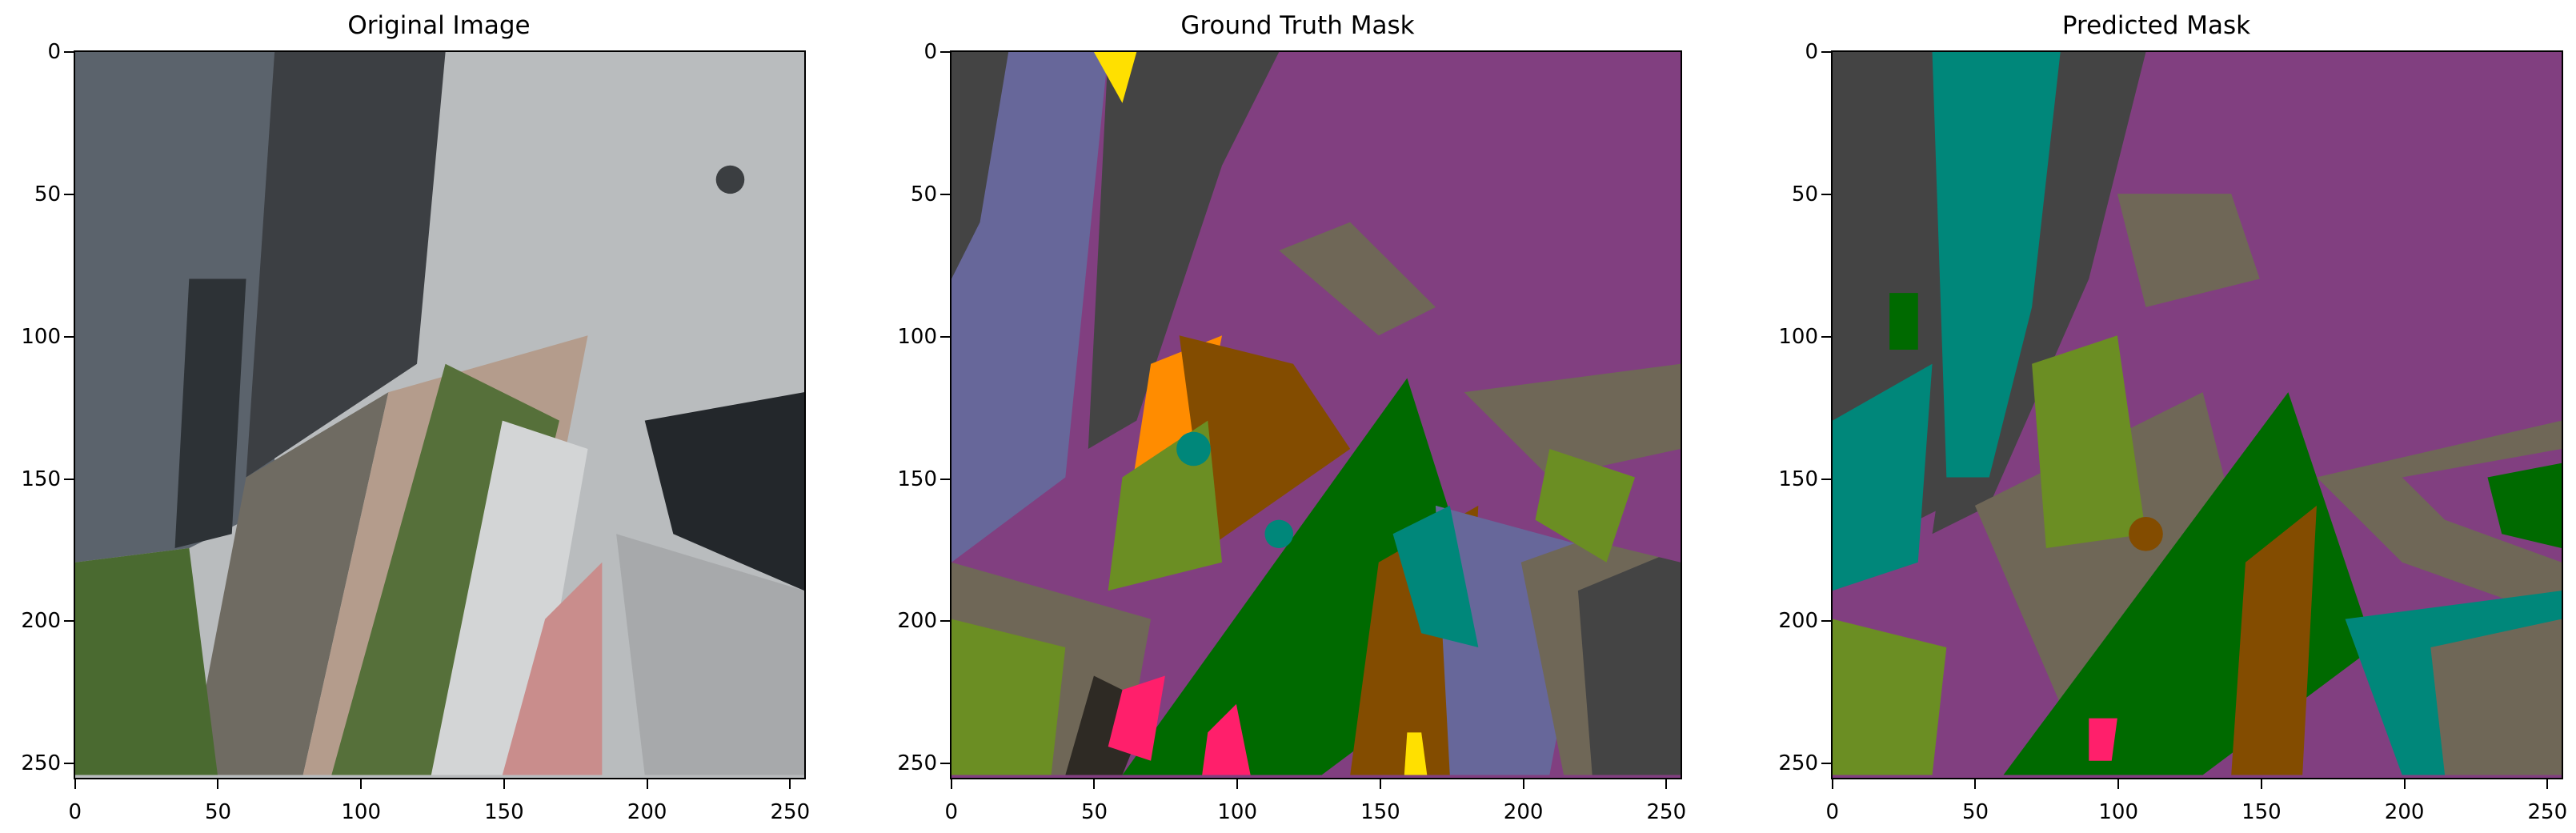 This screenshot has width=2576, height=833. What do you see at coordinates (2156, 25) in the screenshot?
I see `panel-title: Predicted Mask` at bounding box center [2156, 25].